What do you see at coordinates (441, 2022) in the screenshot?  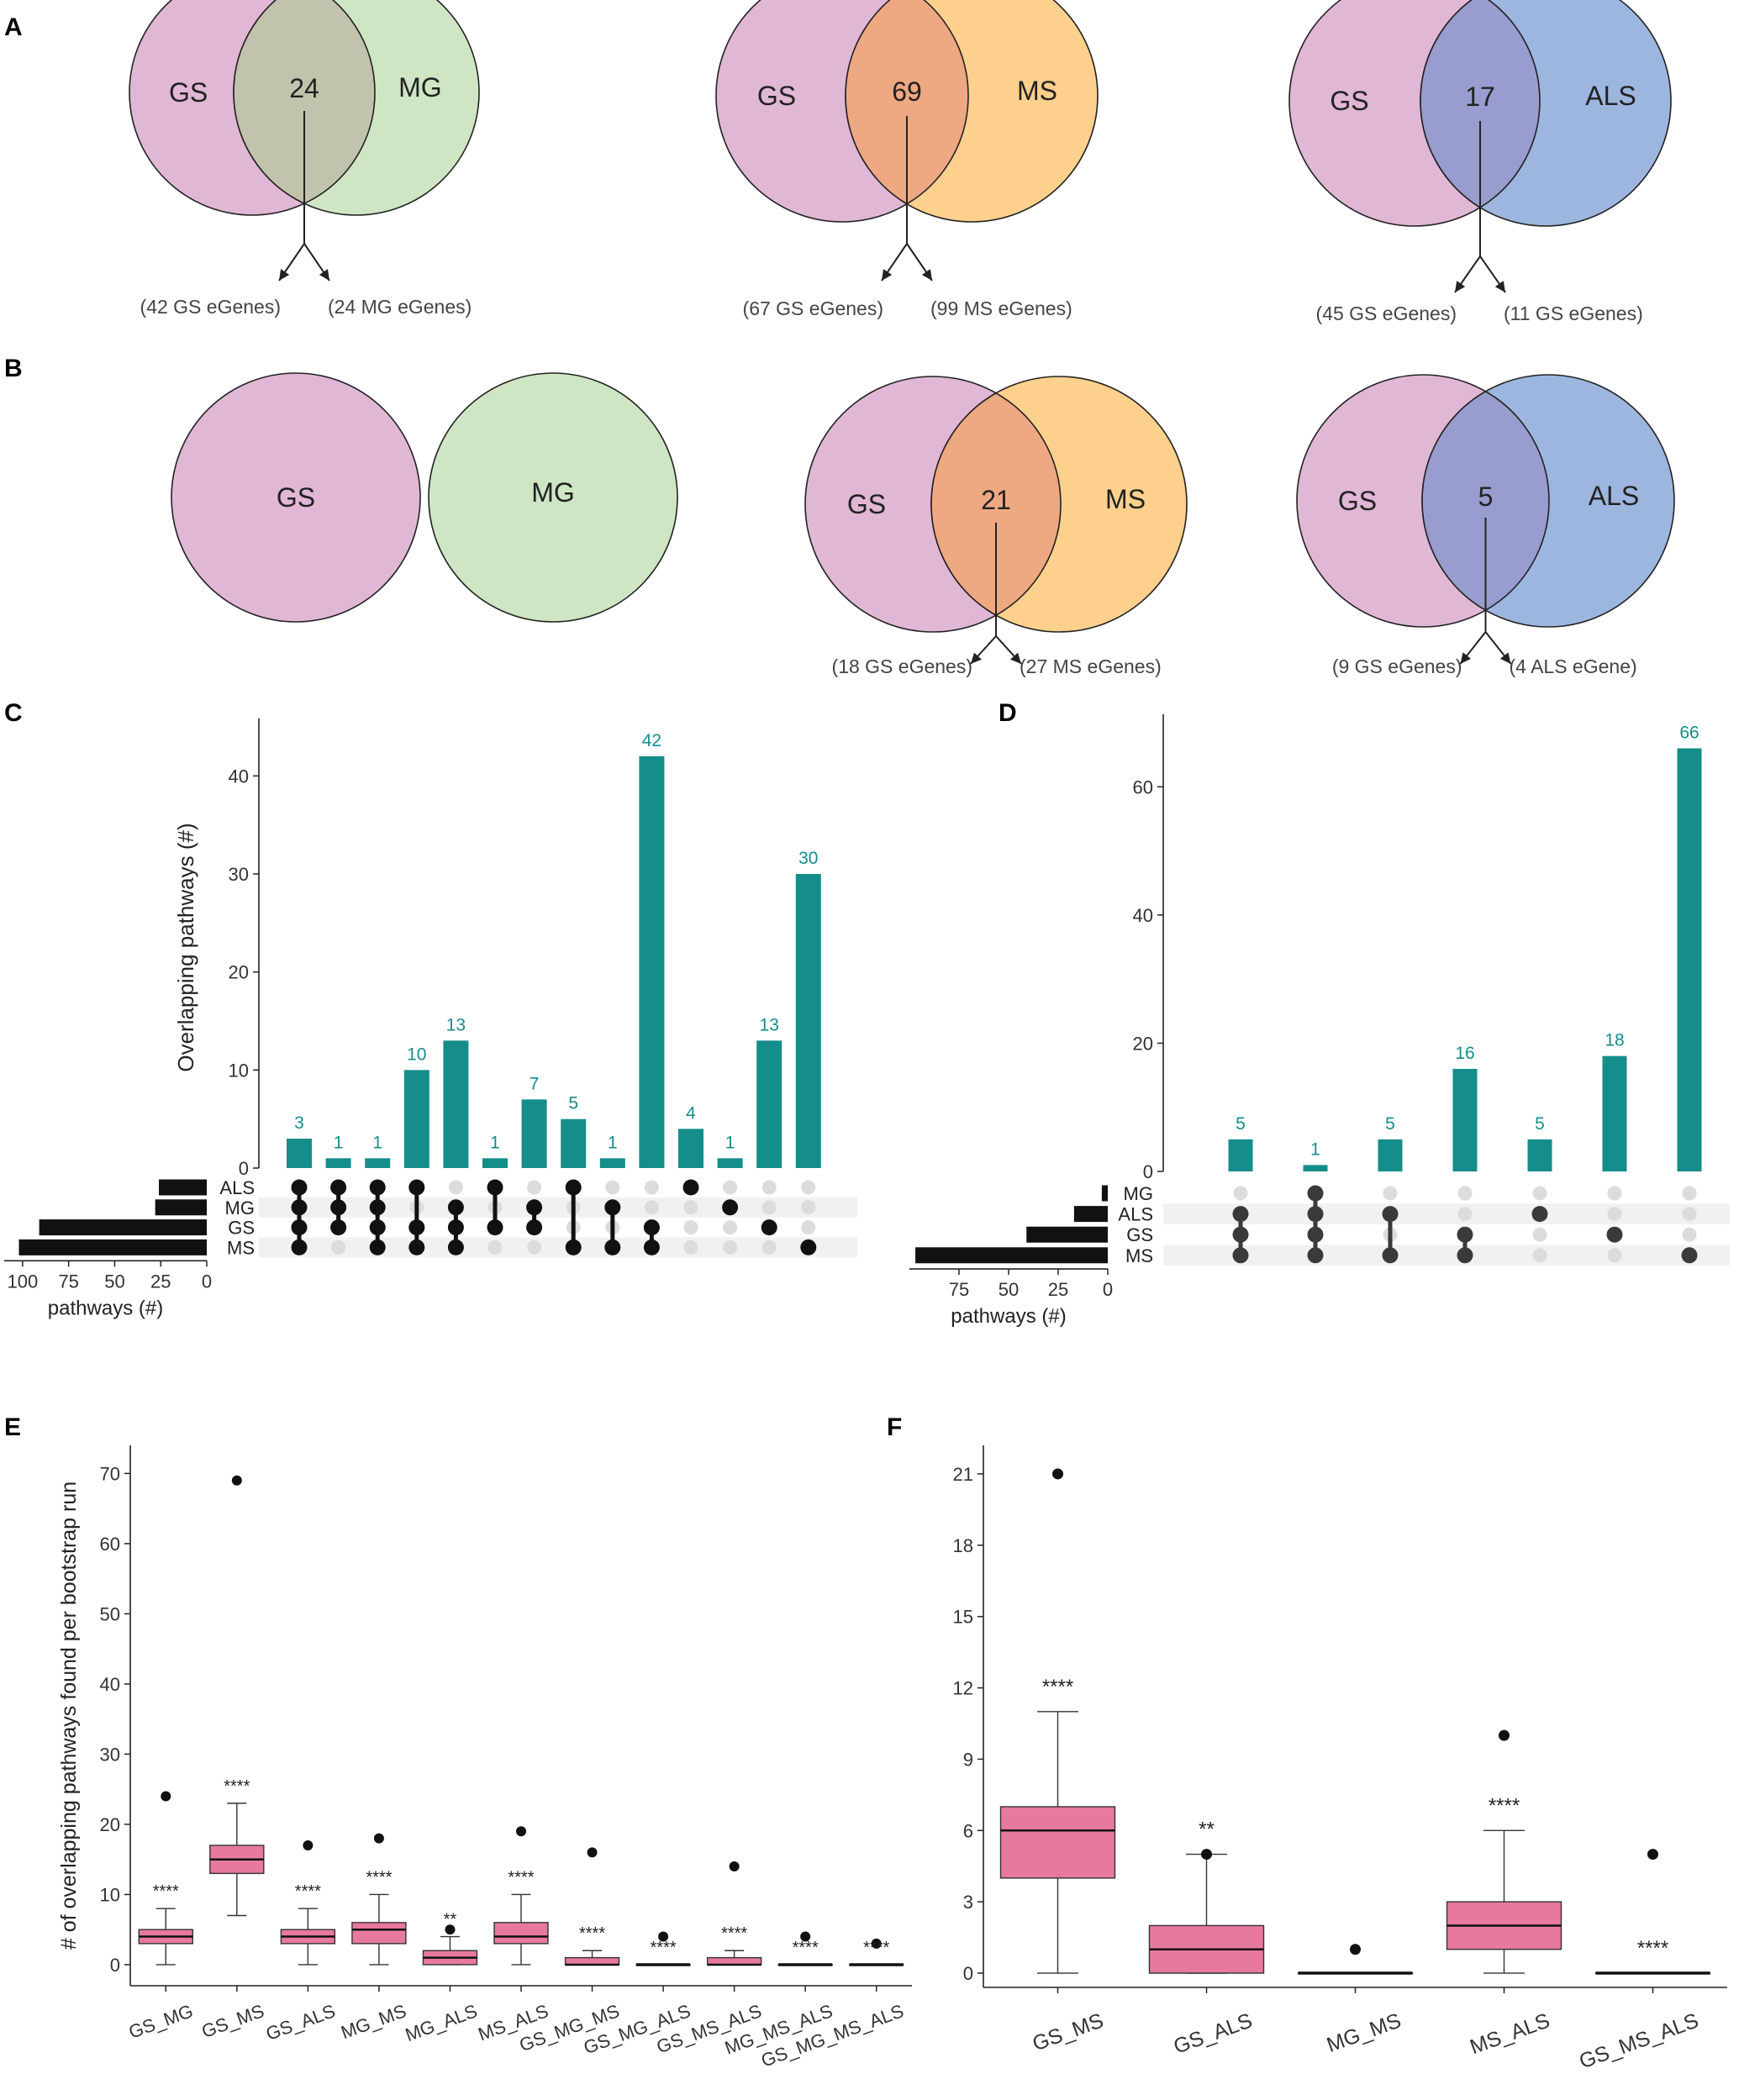 I see `x-category-label: MG_ALS` at bounding box center [441, 2022].